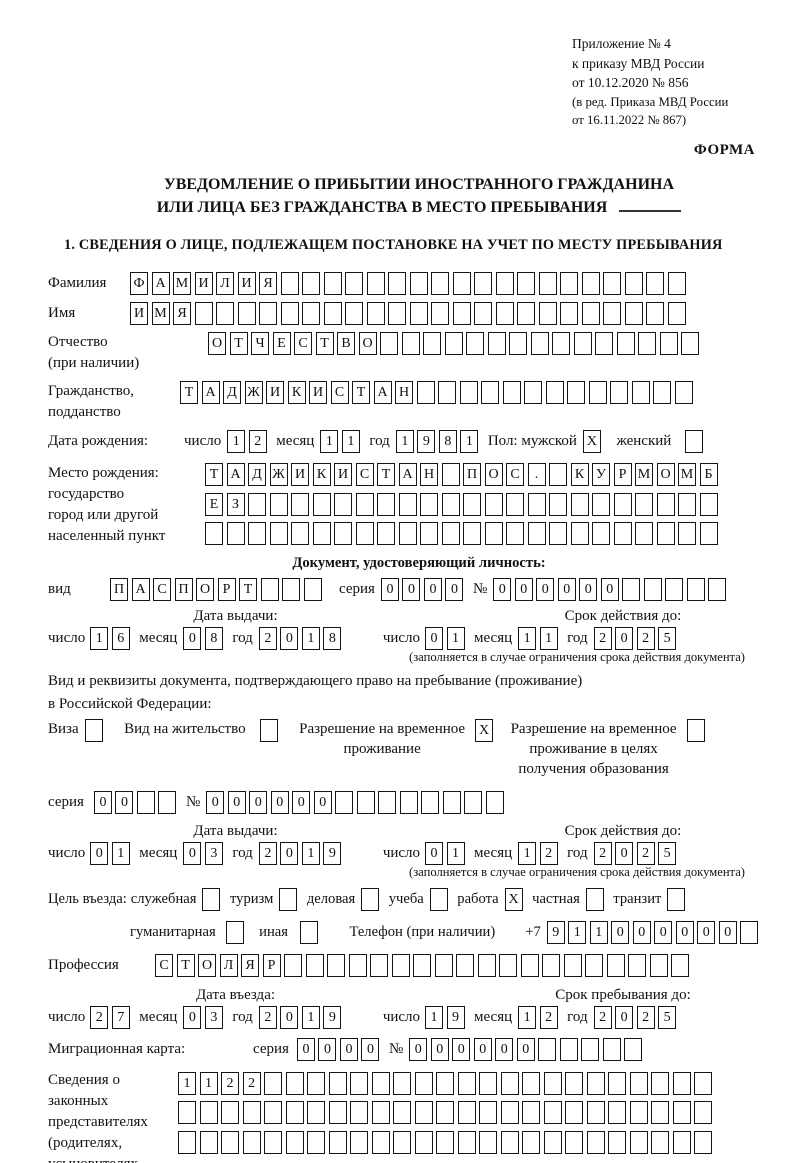 The image size is (800, 1163). Describe the element at coordinates (515, 475) in the screenshot. I see `char-cell: С` at that location.